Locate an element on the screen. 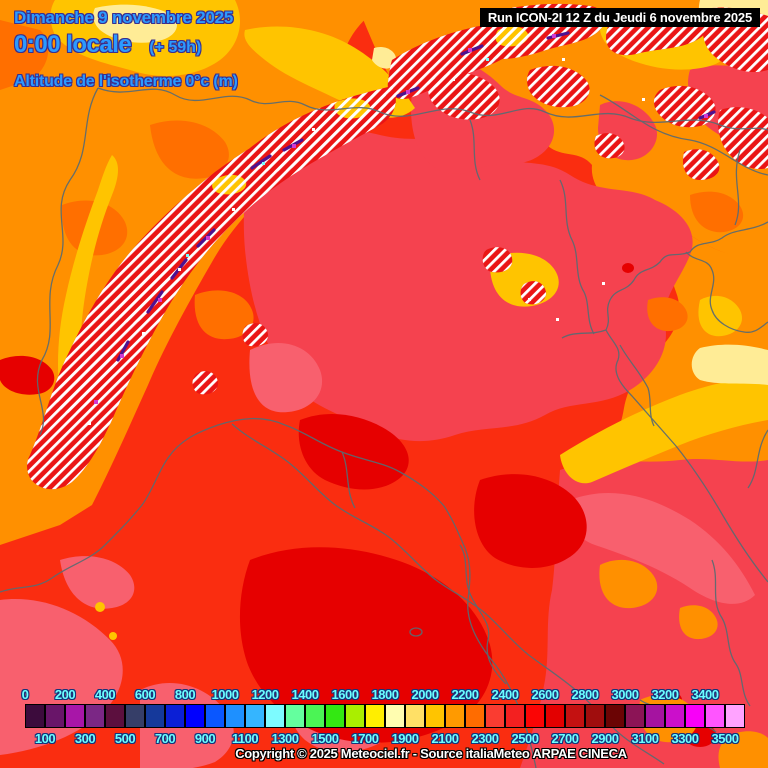 Image resolution: width=768 pixels, height=768 pixels. date-label: Dimanche 9 novembre 2025 is located at coordinates (124, 17).